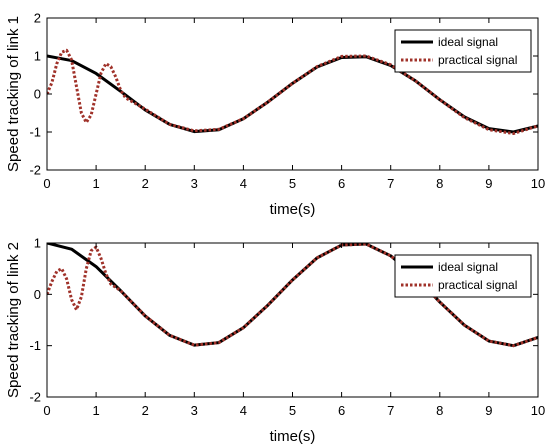 The image size is (550, 448). I want to click on y-tick-label: 2, so click(37, 18).